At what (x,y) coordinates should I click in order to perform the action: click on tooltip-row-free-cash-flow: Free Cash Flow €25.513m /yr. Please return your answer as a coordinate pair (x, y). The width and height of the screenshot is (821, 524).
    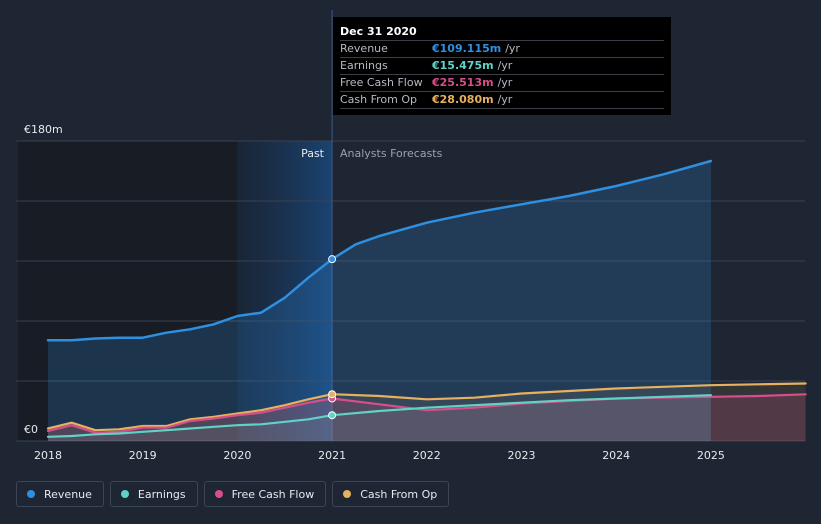
    Looking at the image, I should click on (502, 83).